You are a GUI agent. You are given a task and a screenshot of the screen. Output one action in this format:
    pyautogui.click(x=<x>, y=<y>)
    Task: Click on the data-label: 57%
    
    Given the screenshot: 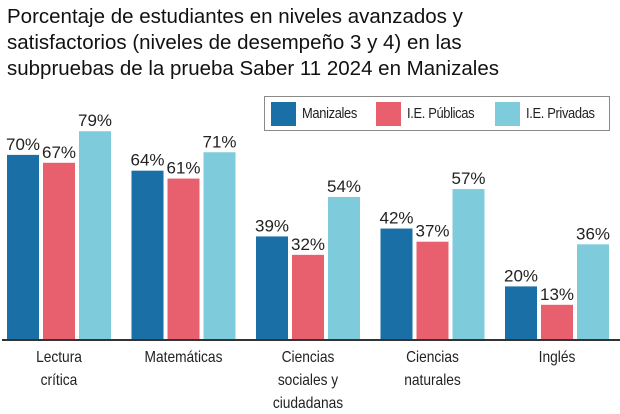 What is the action you would take?
    pyautogui.click(x=469, y=178)
    